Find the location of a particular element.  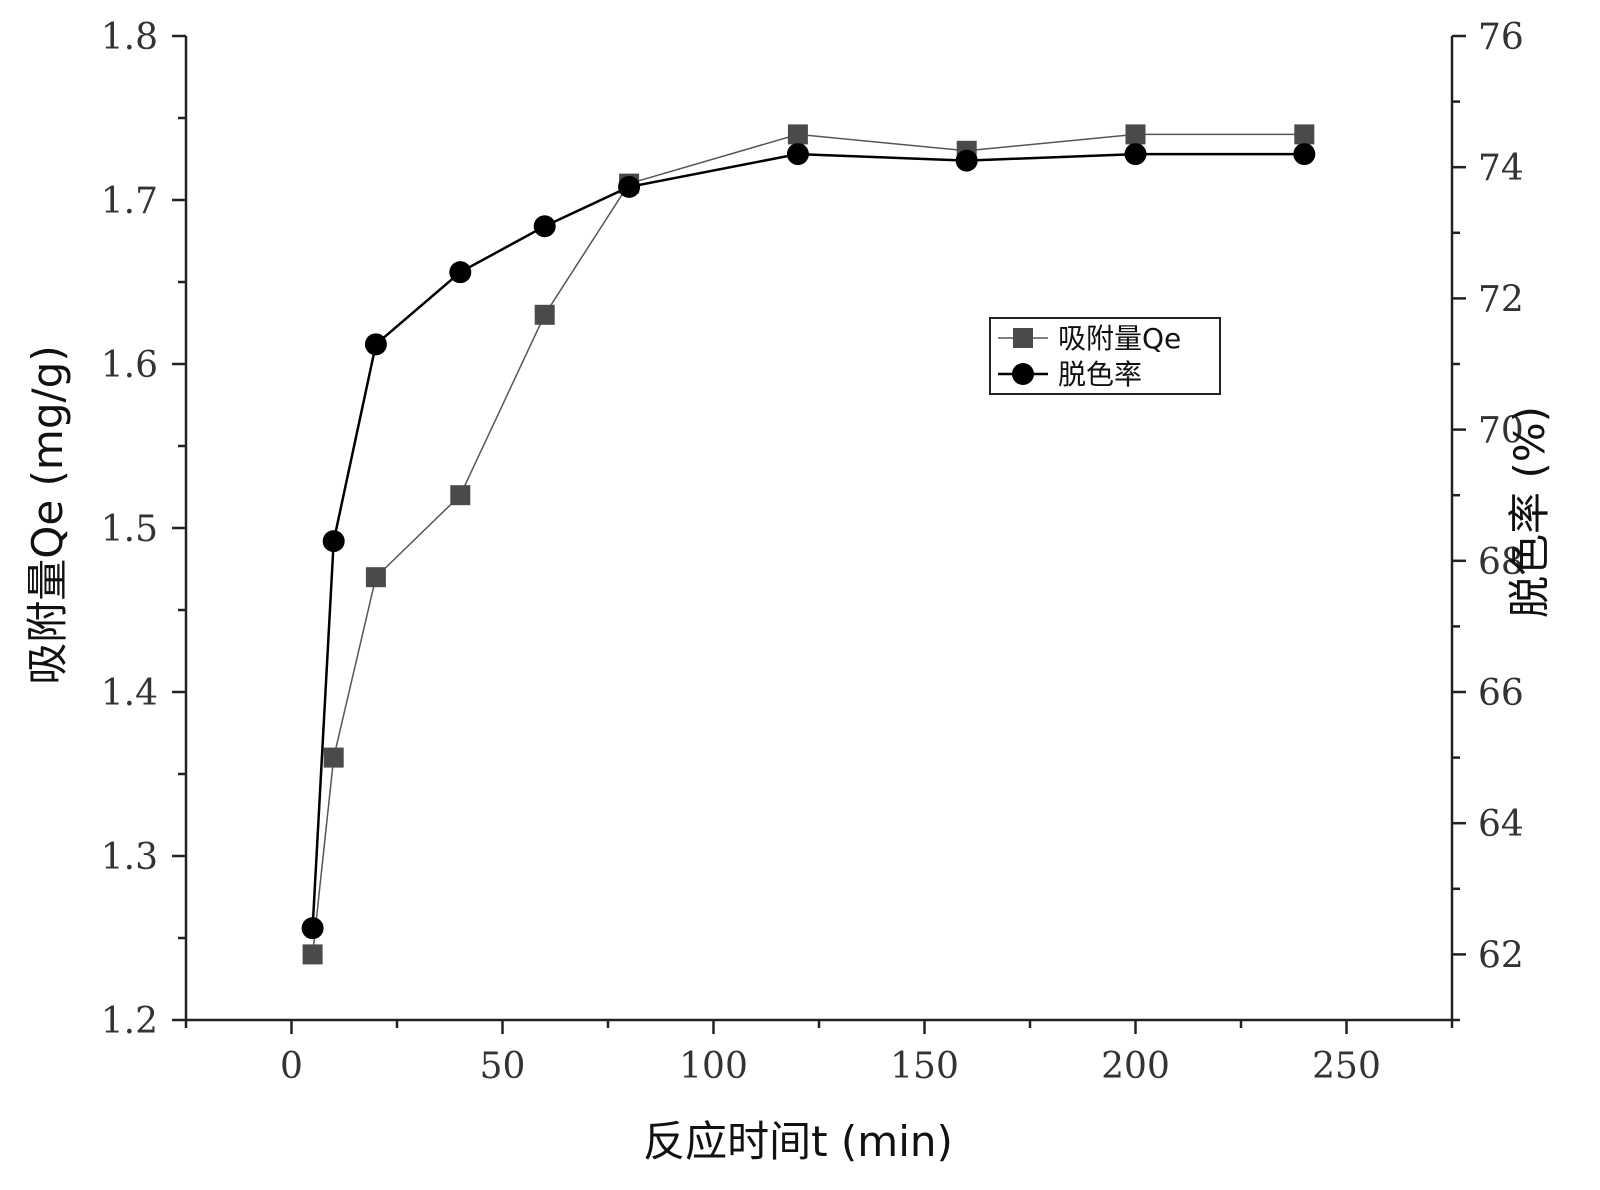

y-right-tick-label: 62 is located at coordinates (1501, 955).